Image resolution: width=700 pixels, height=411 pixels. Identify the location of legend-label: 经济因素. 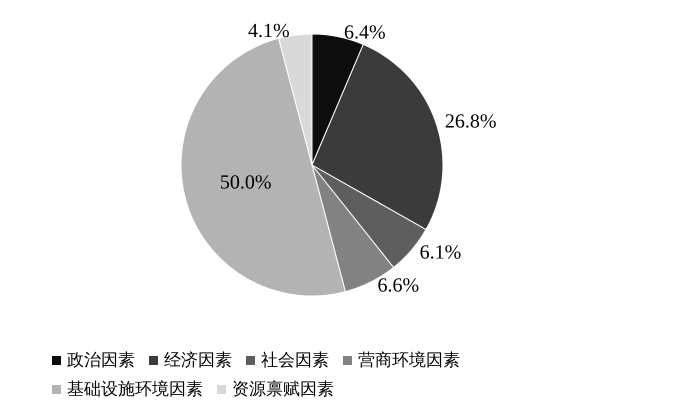
(198, 360).